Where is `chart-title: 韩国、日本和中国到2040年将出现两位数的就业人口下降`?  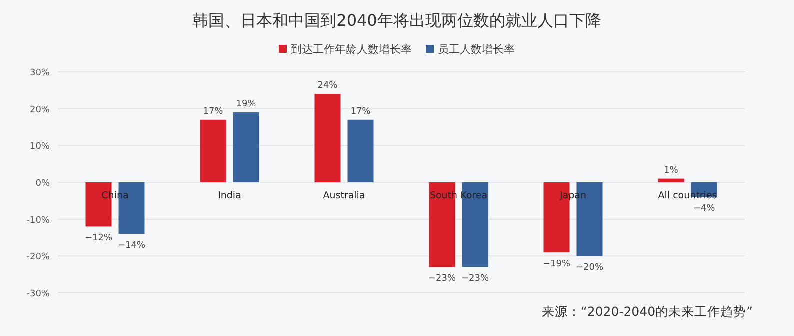
chart-title: 韩国、日本和中国到2040年将出现两位数的就业人口下降 is located at coordinates (397, 20).